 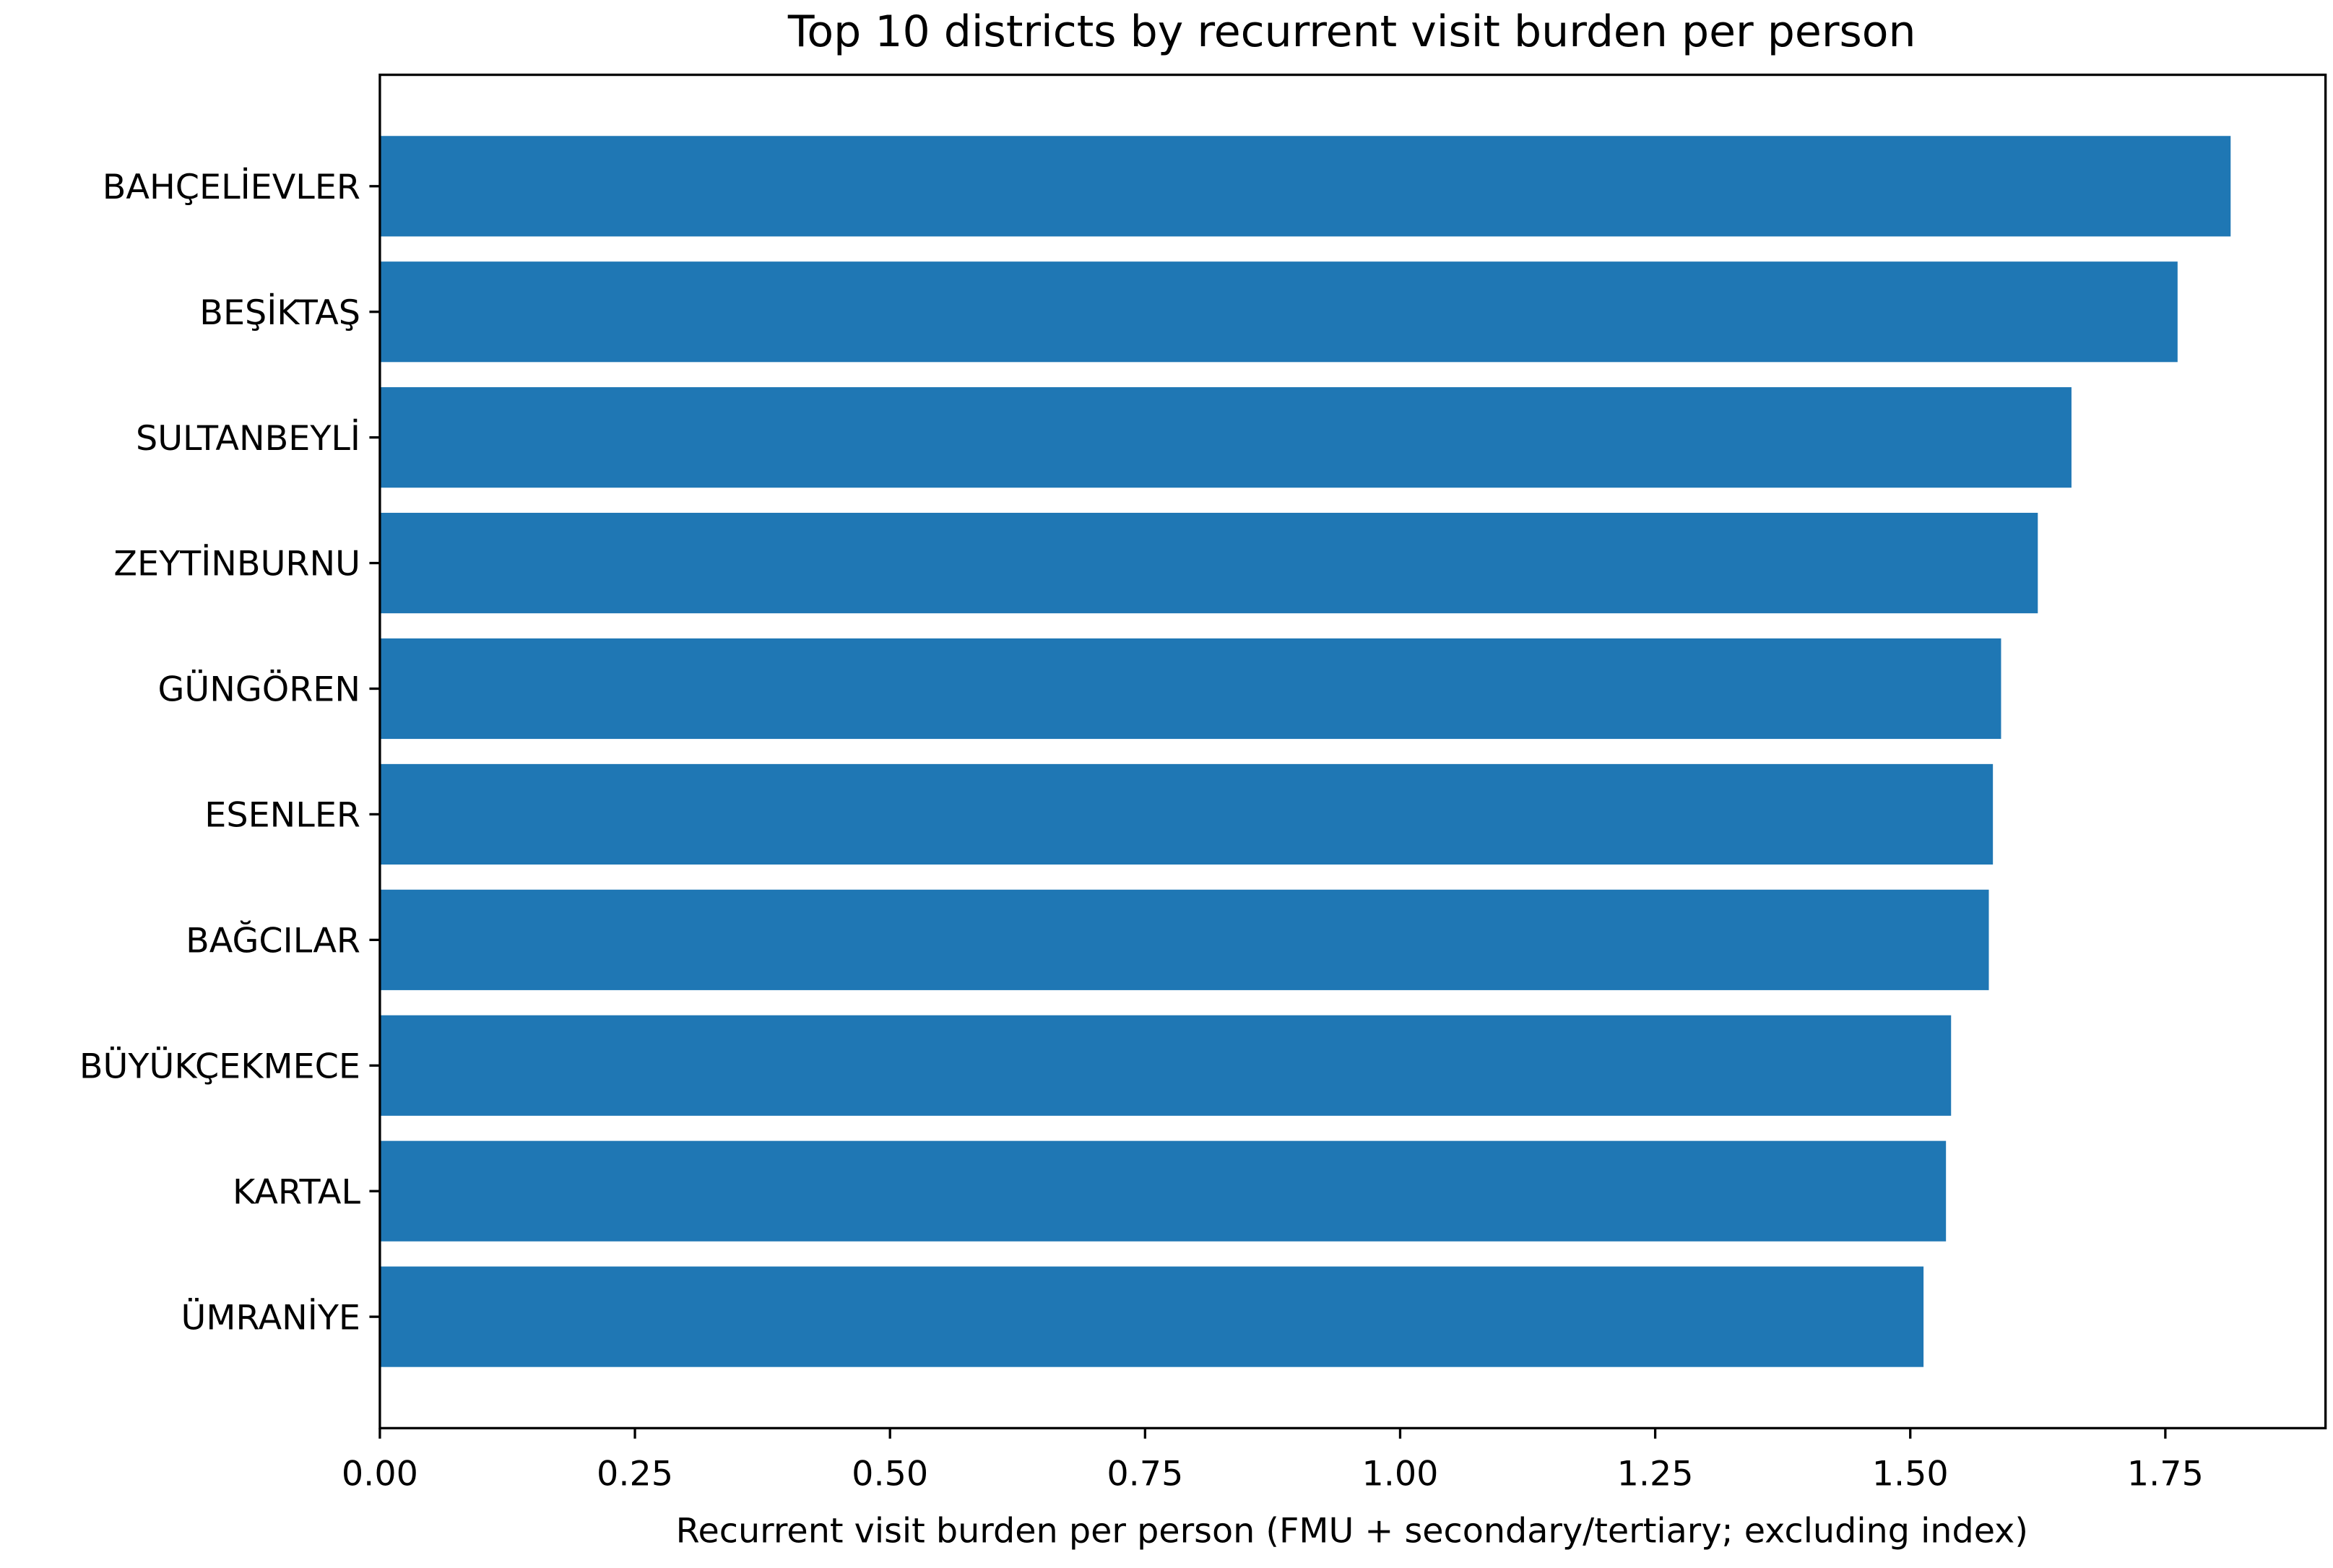 What do you see at coordinates (1655, 1474) in the screenshot?
I see `x-tick-label: 1.25` at bounding box center [1655, 1474].